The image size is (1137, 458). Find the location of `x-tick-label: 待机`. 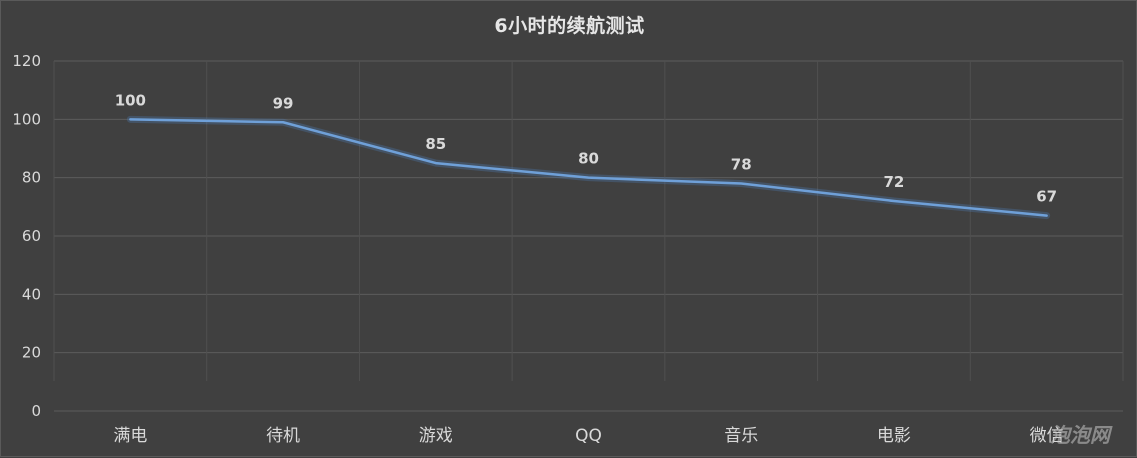

x-tick-label: 待机 is located at coordinates (283, 436).